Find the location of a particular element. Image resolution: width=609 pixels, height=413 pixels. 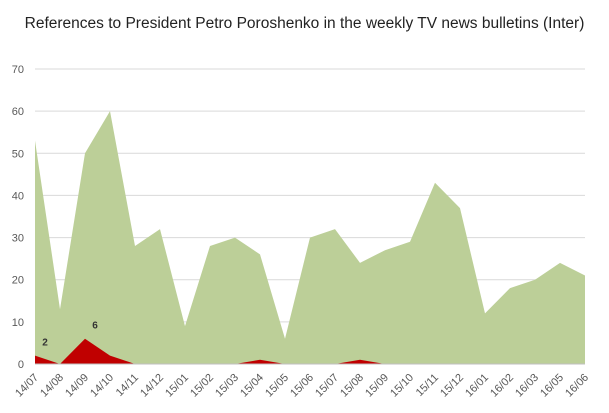

x-tick-label: 15/09 is located at coordinates (377, 386).